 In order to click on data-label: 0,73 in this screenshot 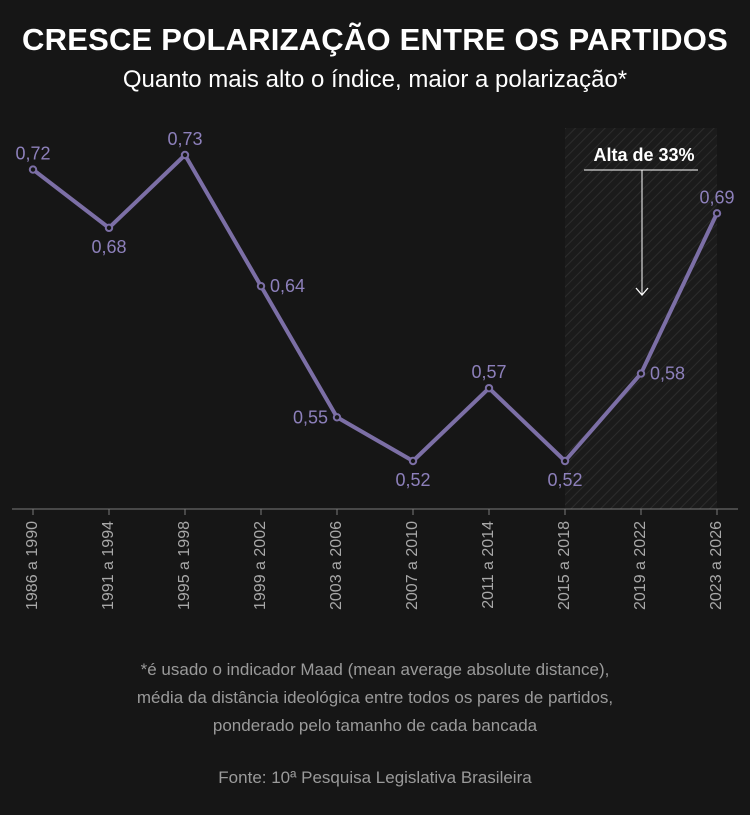, I will do `click(184, 139)`.